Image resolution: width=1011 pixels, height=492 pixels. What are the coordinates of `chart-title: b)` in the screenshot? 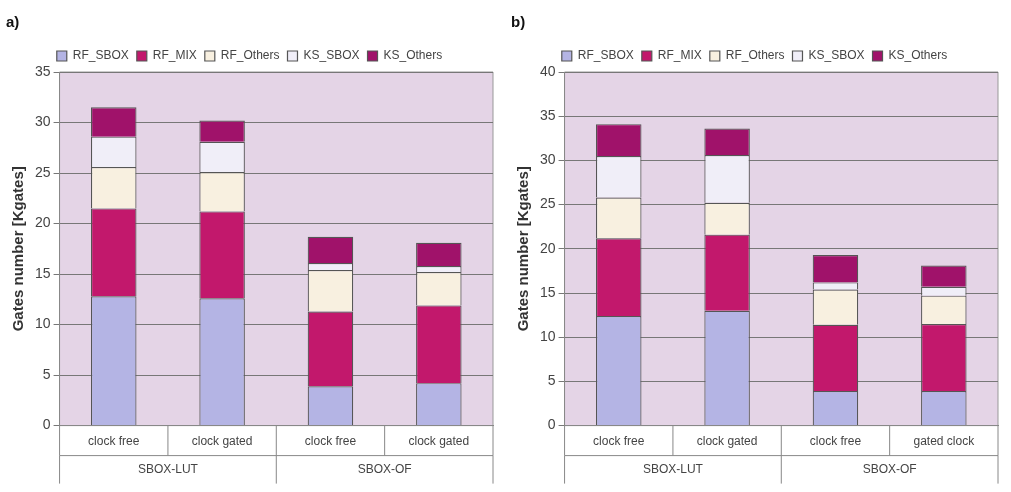 It's located at (518, 22).